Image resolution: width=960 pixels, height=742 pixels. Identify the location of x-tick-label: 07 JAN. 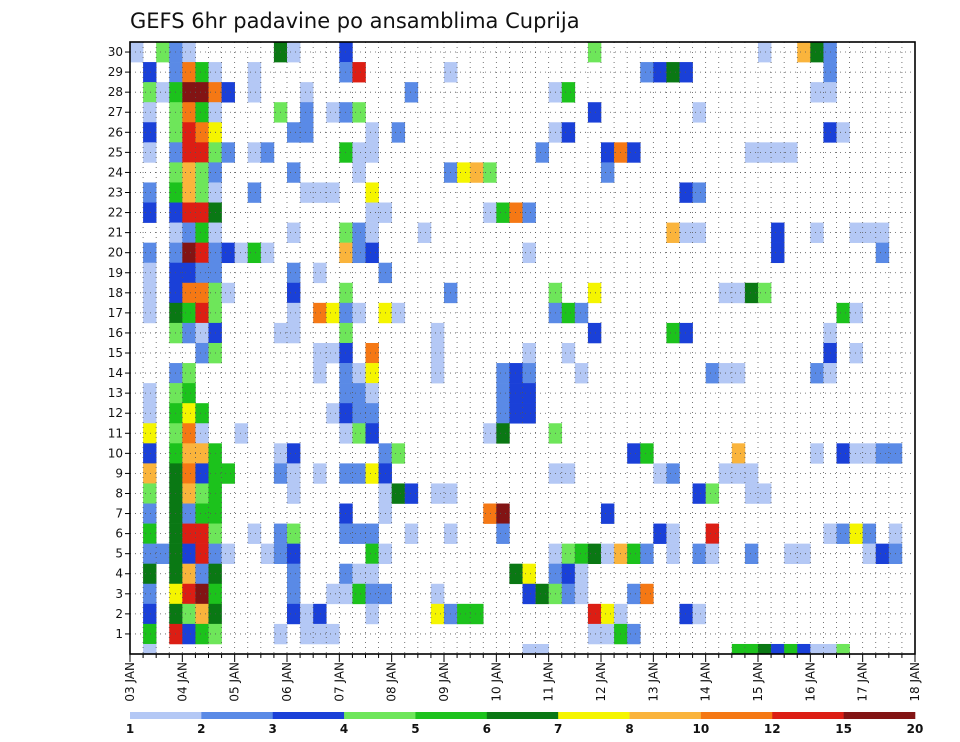
(339, 682).